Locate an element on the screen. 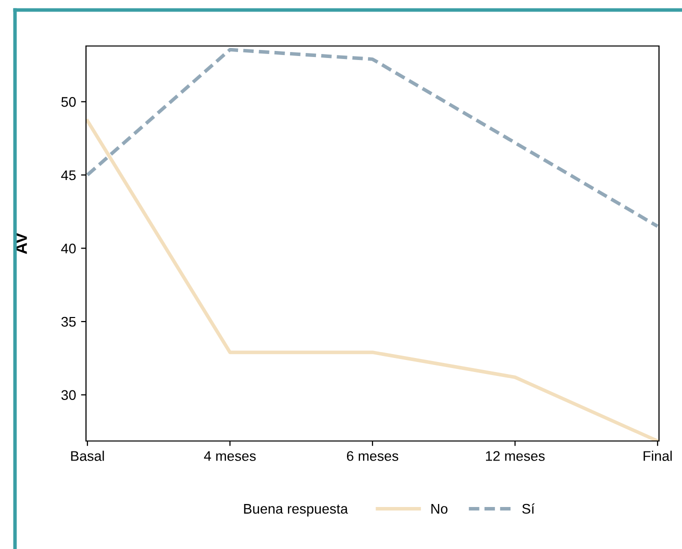 The height and width of the screenshot is (549, 682). x-tick-label: Basal is located at coordinates (87, 455).